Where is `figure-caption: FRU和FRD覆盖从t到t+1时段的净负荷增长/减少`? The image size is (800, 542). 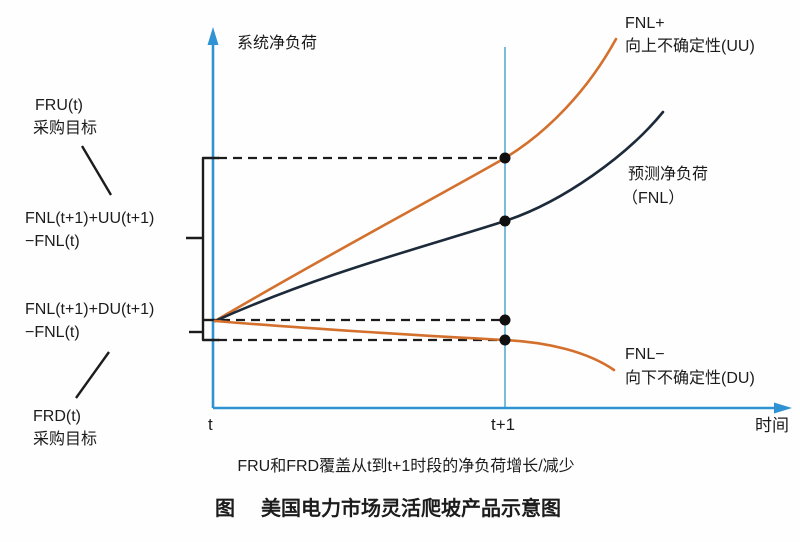 figure-caption: FRU和FRD覆盖从t到t+1时段的净负荷增长/减少 is located at coordinates (405, 466).